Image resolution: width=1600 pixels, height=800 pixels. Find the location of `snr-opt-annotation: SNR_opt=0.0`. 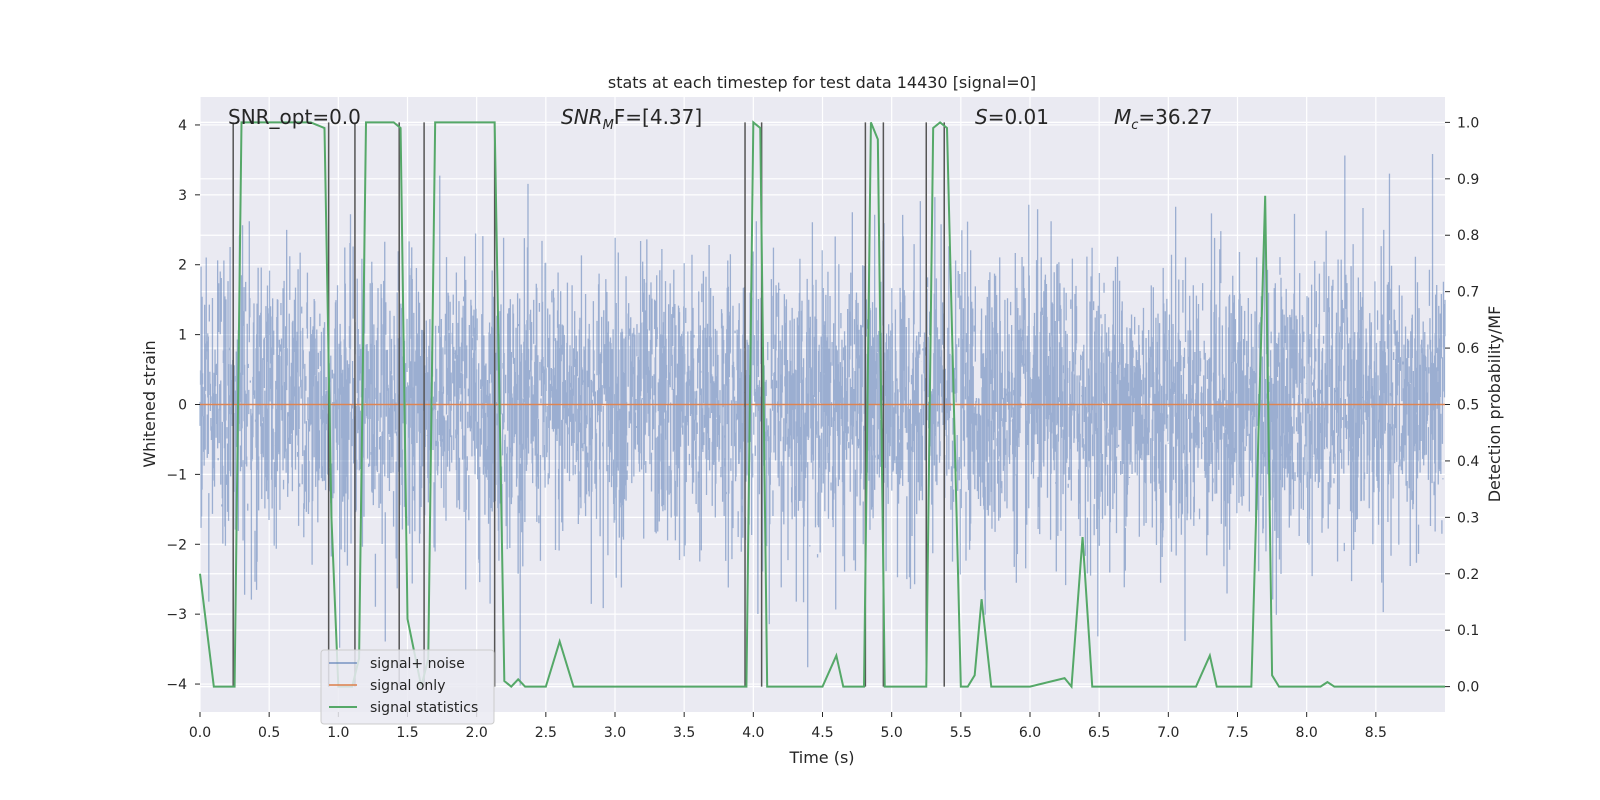

snr-opt-annotation: SNR_opt=0.0 is located at coordinates (294, 117).